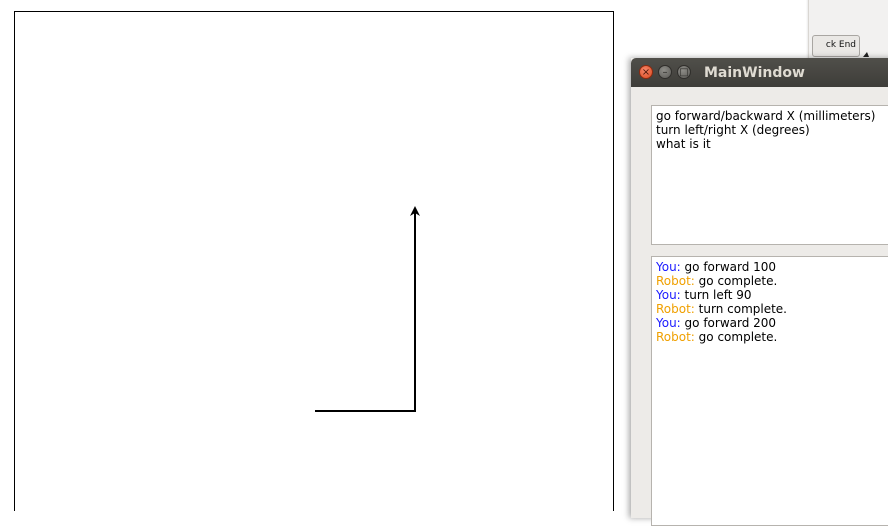 The height and width of the screenshot is (526, 888). Describe the element at coordinates (740, 309) in the screenshot. I see `chat-message: turn complete.` at that location.